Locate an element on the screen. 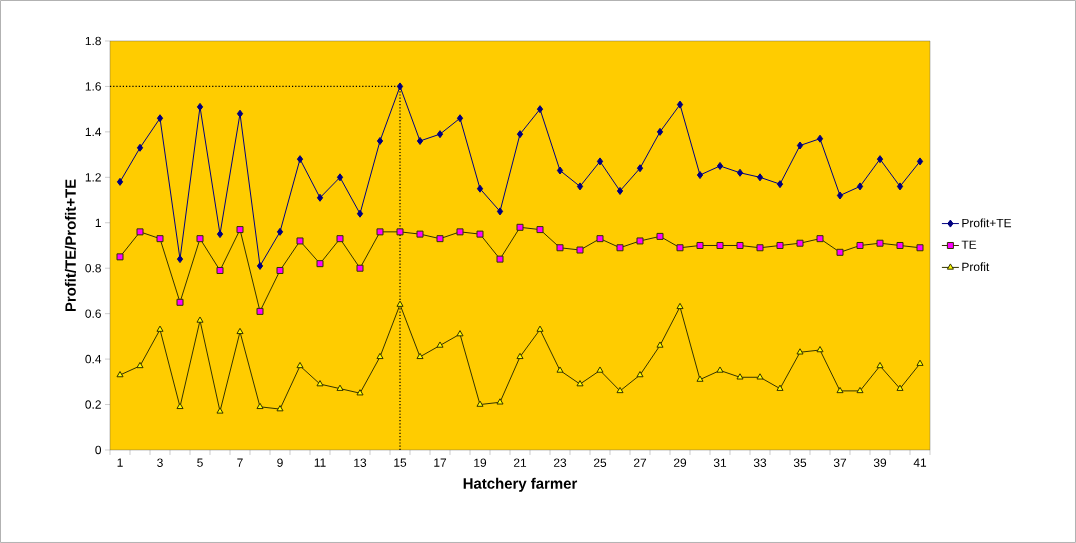 This screenshot has height=543, width=1076. x-tick-label: 11 is located at coordinates (320, 462).